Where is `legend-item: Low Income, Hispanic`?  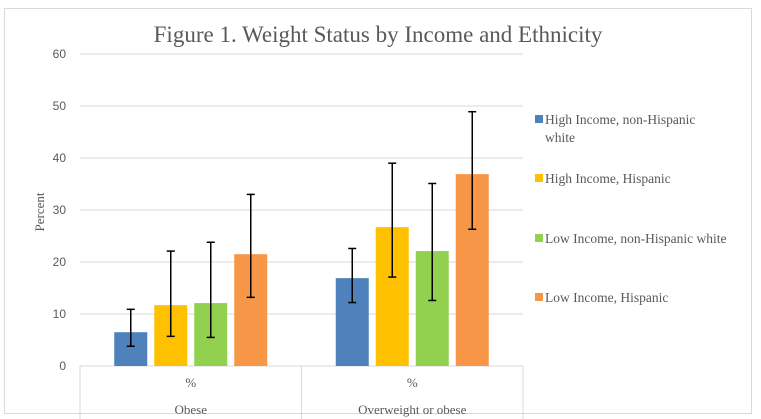 legend-item: Low Income, Hispanic is located at coordinates (601, 297).